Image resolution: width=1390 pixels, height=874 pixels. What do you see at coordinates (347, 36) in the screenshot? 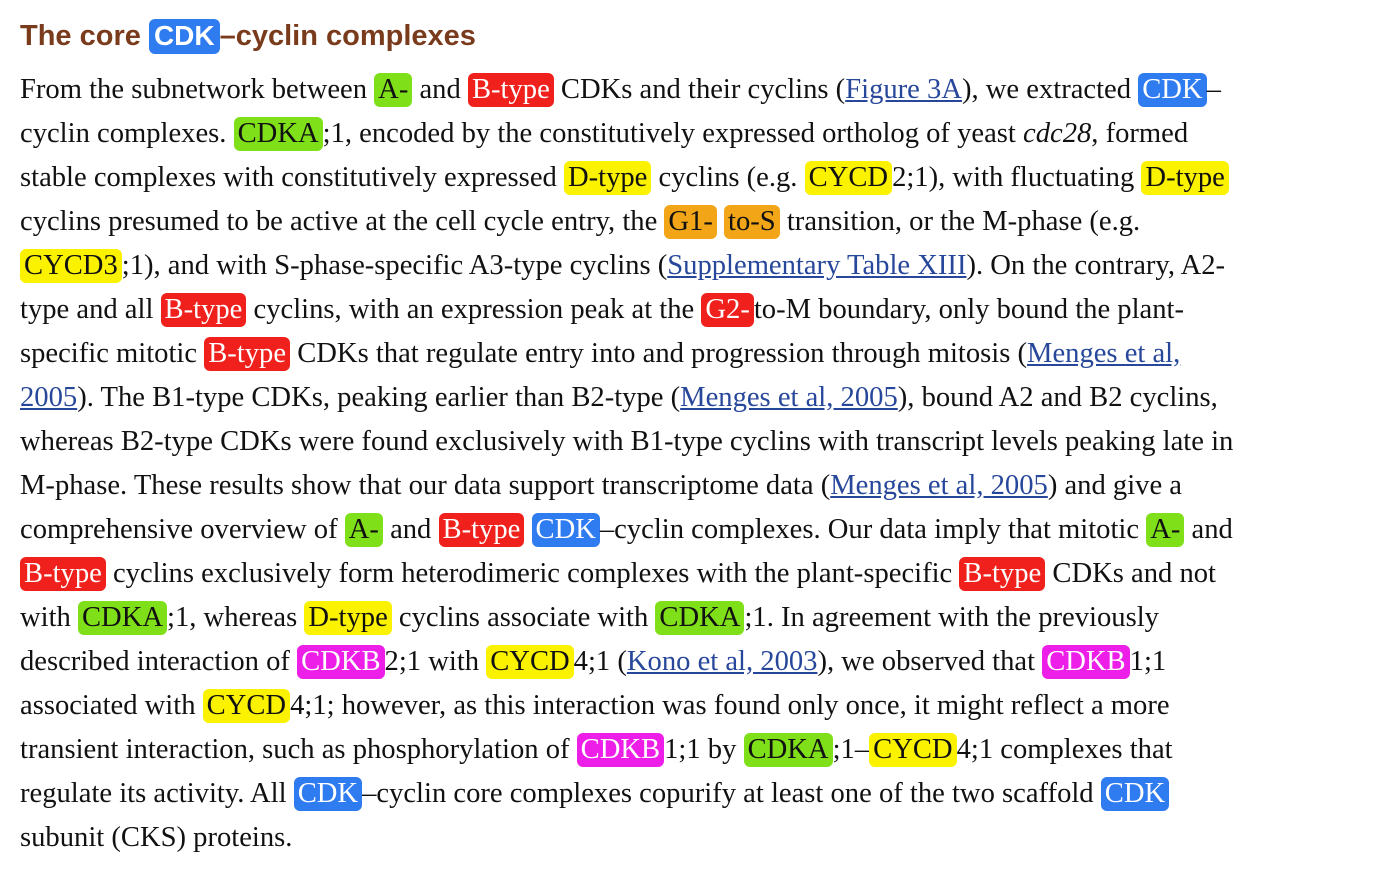
I see `heading-text-end: –cyclin complexes` at bounding box center [347, 36].